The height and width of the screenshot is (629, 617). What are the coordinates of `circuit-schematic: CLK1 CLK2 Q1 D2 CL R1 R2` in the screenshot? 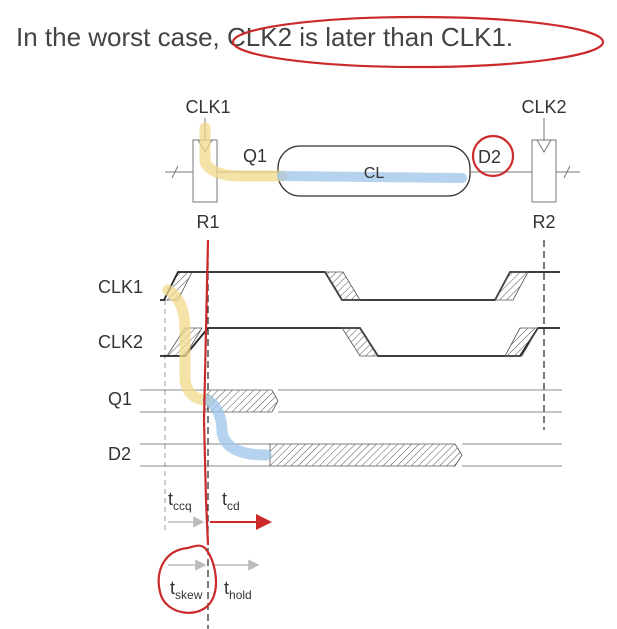 It's located at (372, 164).